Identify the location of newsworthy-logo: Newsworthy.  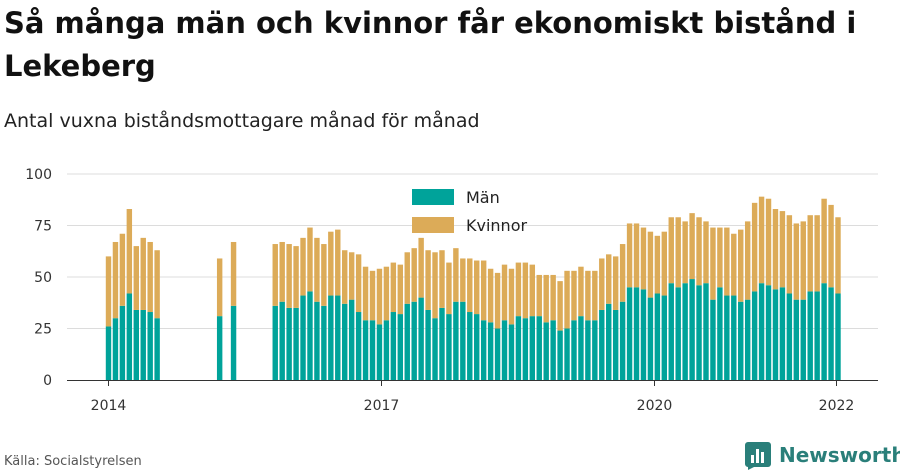
(822, 455).